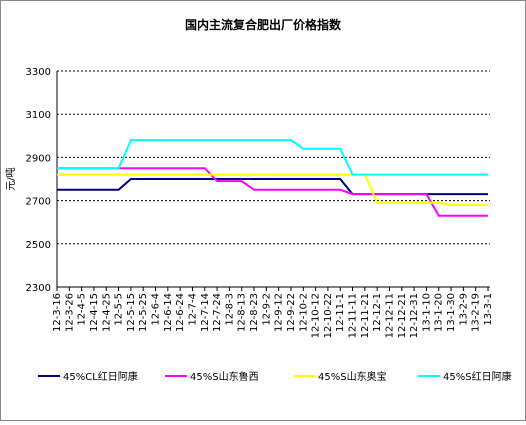  What do you see at coordinates (242, 312) in the screenshot?
I see `x-tick-label: 12-8-13` at bounding box center [242, 312].